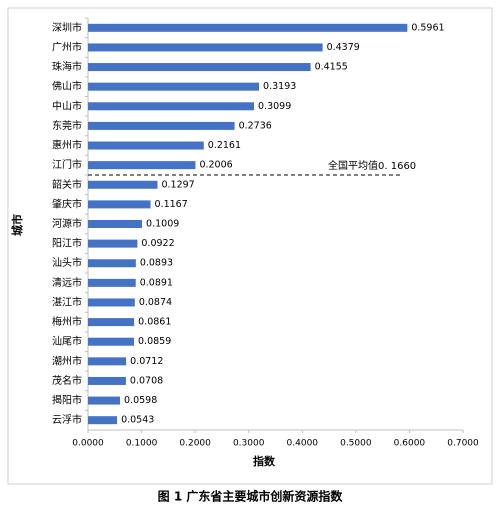 This screenshot has width=500, height=513. What do you see at coordinates (303, 444) in the screenshot?
I see `x-tick-label: 0.4000` at bounding box center [303, 444].